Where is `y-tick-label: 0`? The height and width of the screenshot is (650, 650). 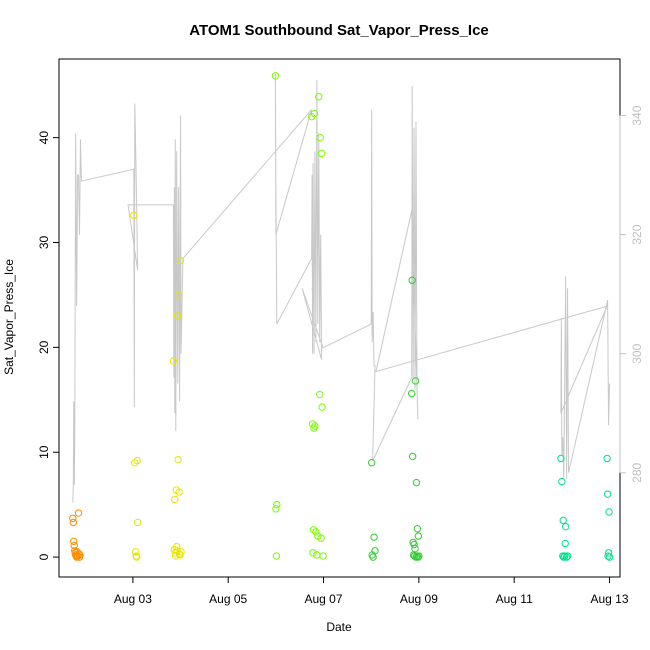 y-tick-label: 0 is located at coordinates (44, 556).